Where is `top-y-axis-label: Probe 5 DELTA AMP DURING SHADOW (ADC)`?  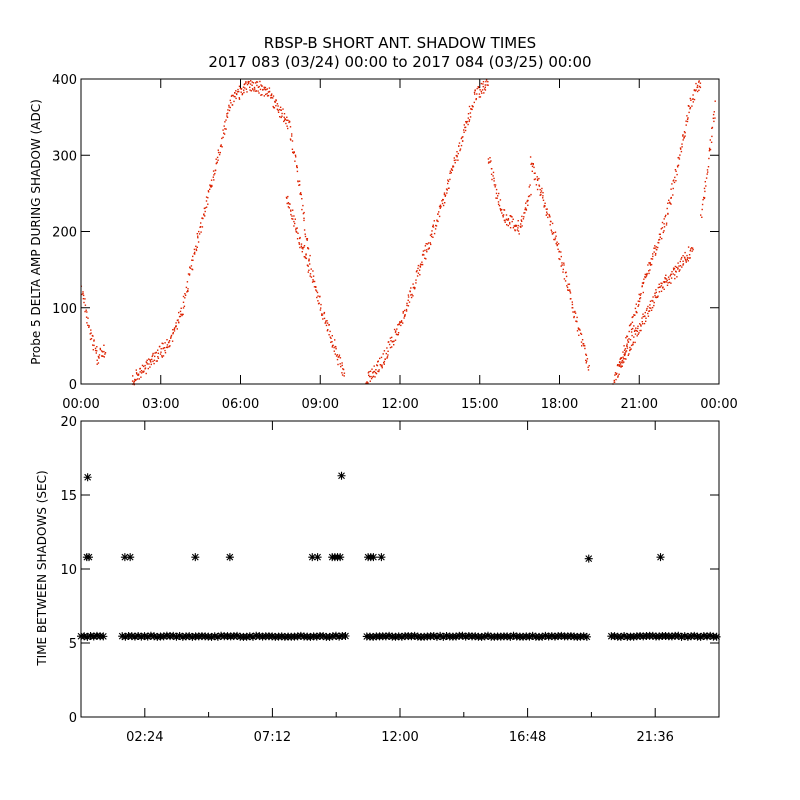
top-y-axis-label: Probe 5 DELTA AMP DURING SHADOW (ADC) is located at coordinates (36, 232).